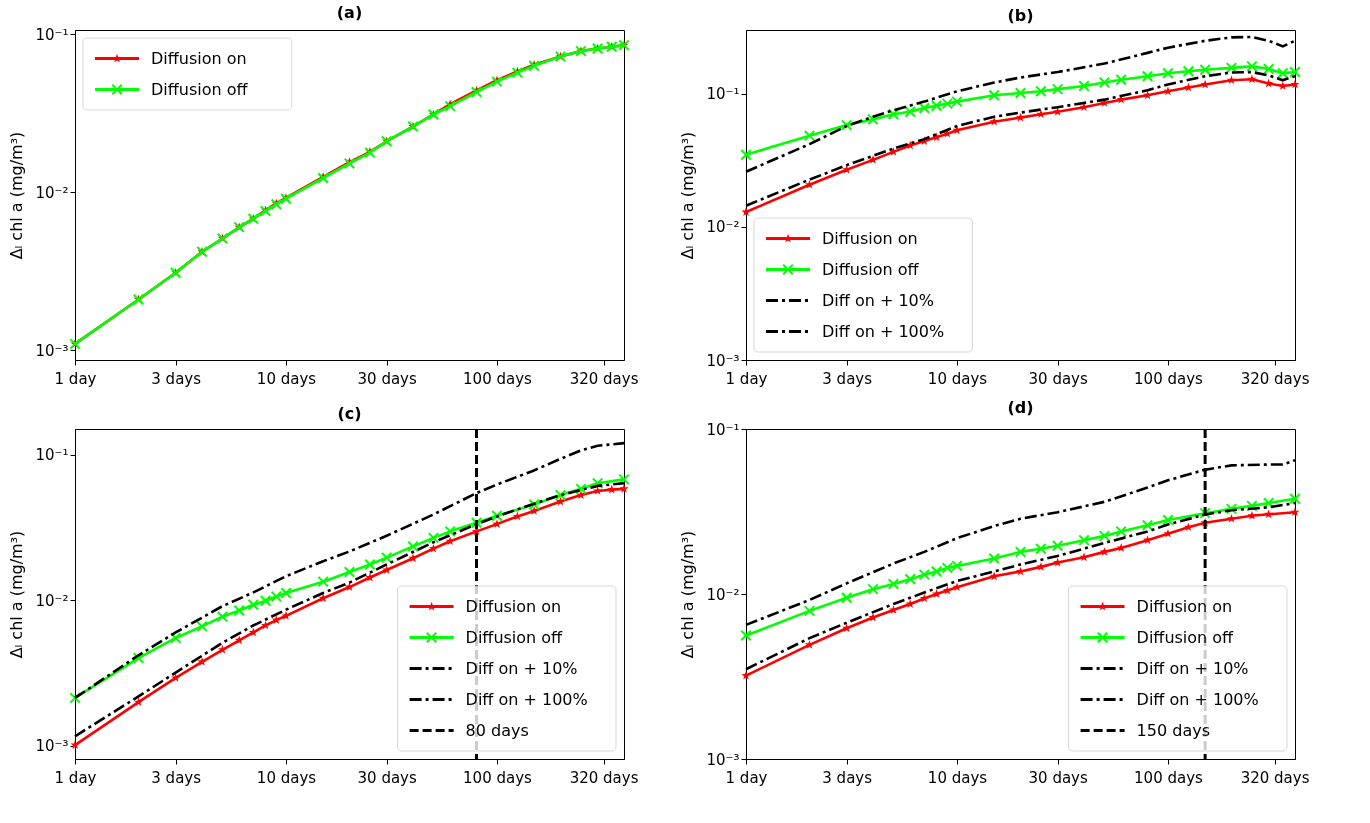 This screenshot has height=823, width=1370. Describe the element at coordinates (349, 12) in the screenshot. I see `chart-title: (a)` at that location.